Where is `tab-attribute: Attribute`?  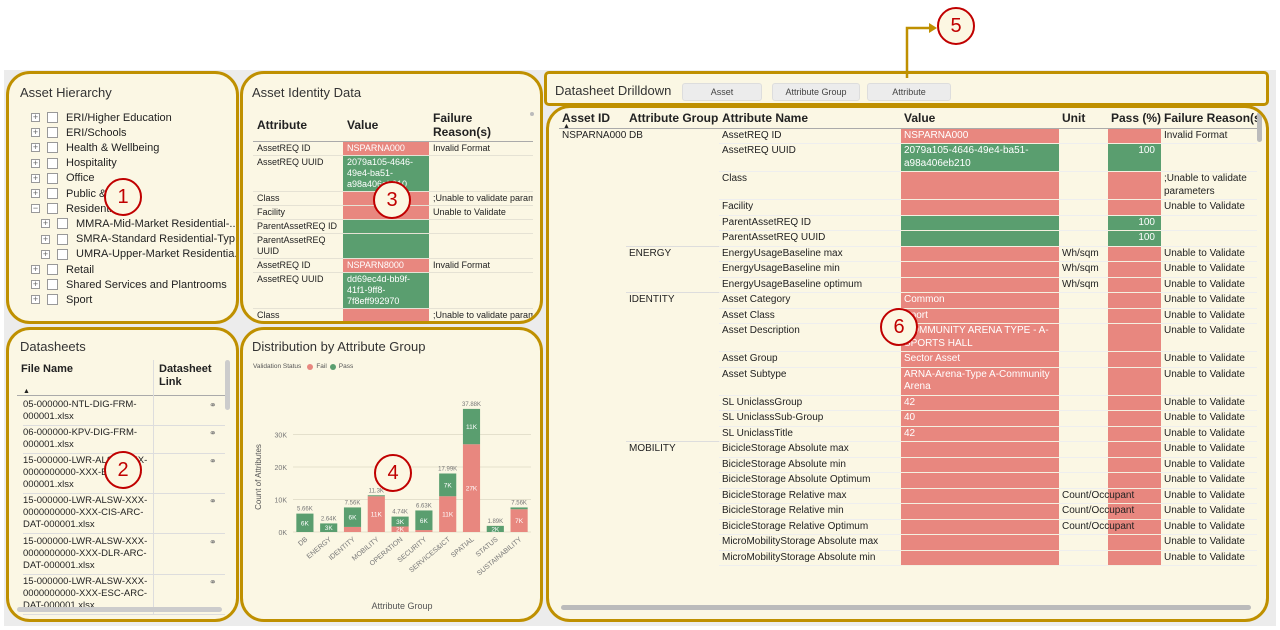
tab-attribute: Attribute is located at coordinates (909, 92).